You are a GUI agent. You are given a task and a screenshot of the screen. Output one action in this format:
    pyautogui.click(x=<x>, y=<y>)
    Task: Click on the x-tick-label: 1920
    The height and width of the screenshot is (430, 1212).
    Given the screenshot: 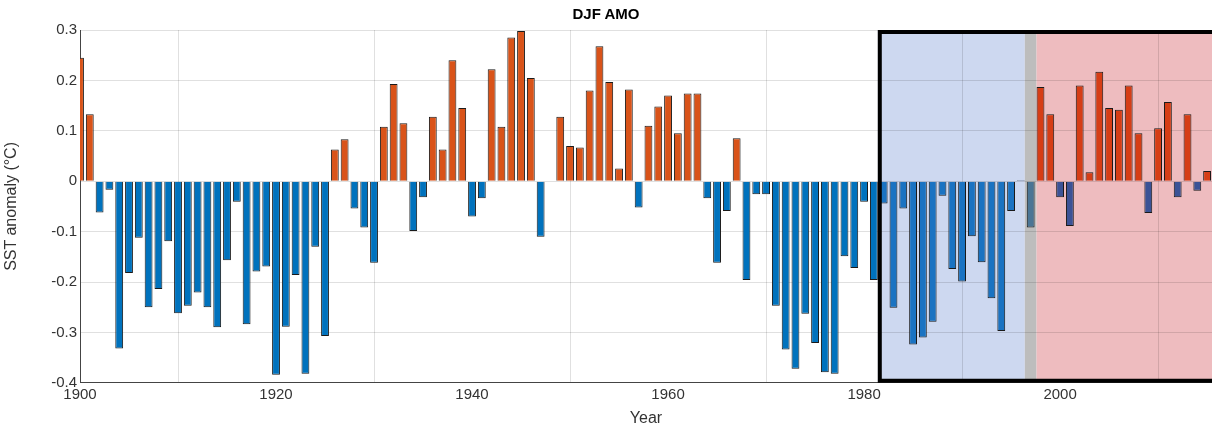 What is the action you would take?
    pyautogui.click(x=276, y=393)
    